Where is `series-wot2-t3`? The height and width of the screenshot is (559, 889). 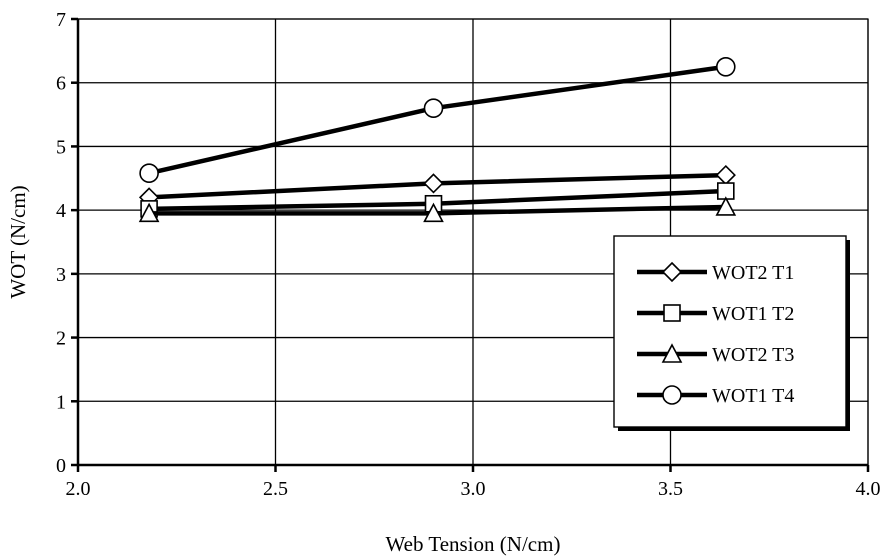 series-wot2-t3 is located at coordinates (437, 209).